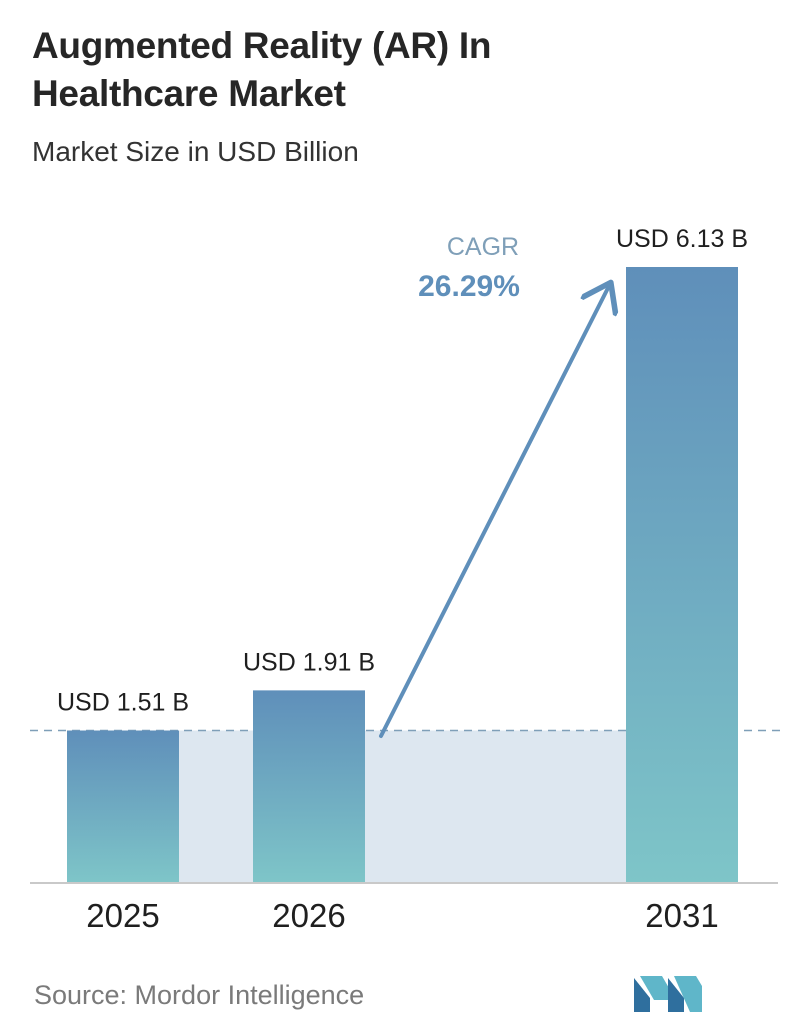  Describe the element at coordinates (309, 786) in the screenshot. I see `bar-2026` at that location.